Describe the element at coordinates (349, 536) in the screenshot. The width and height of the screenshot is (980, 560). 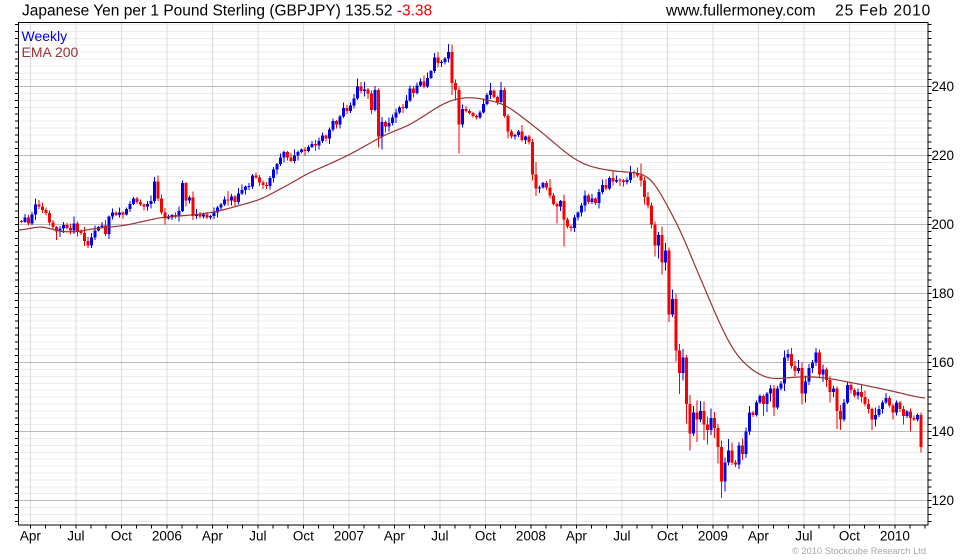
I see `svg-text: 2007` at that location.